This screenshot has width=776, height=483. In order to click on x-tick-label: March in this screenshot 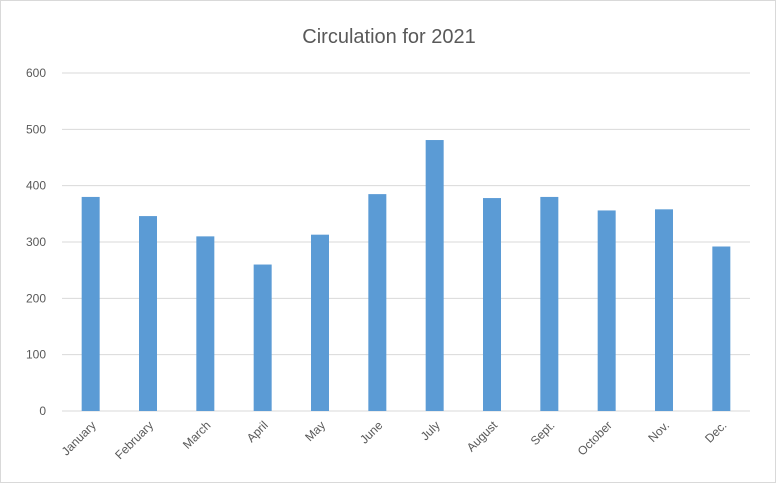, I will do `click(196, 434)`.